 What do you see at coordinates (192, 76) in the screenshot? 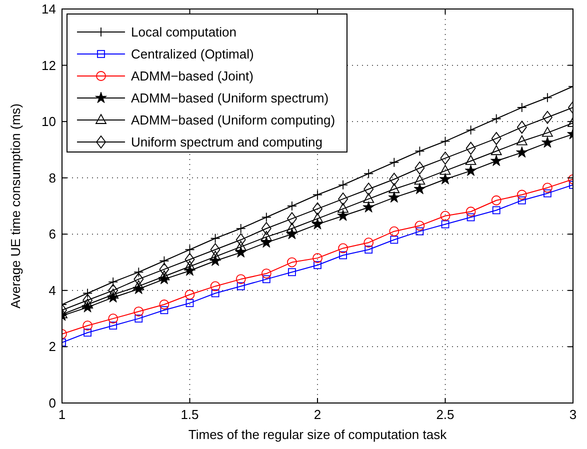
I see `legend-label: ADMM−based (Joint)` at bounding box center [192, 76].